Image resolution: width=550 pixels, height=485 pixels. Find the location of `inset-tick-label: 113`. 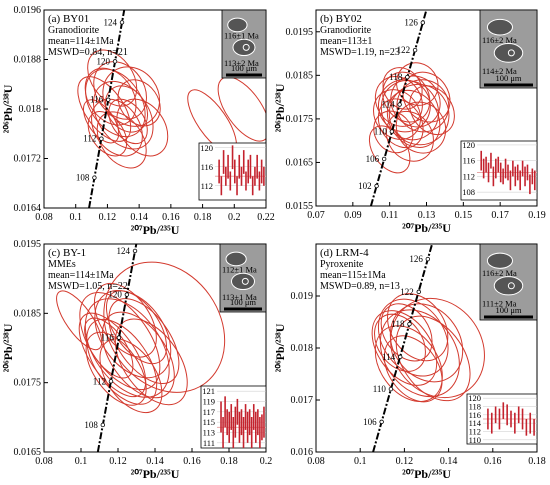

inset-tick-label: 113 is located at coordinates (209, 433).